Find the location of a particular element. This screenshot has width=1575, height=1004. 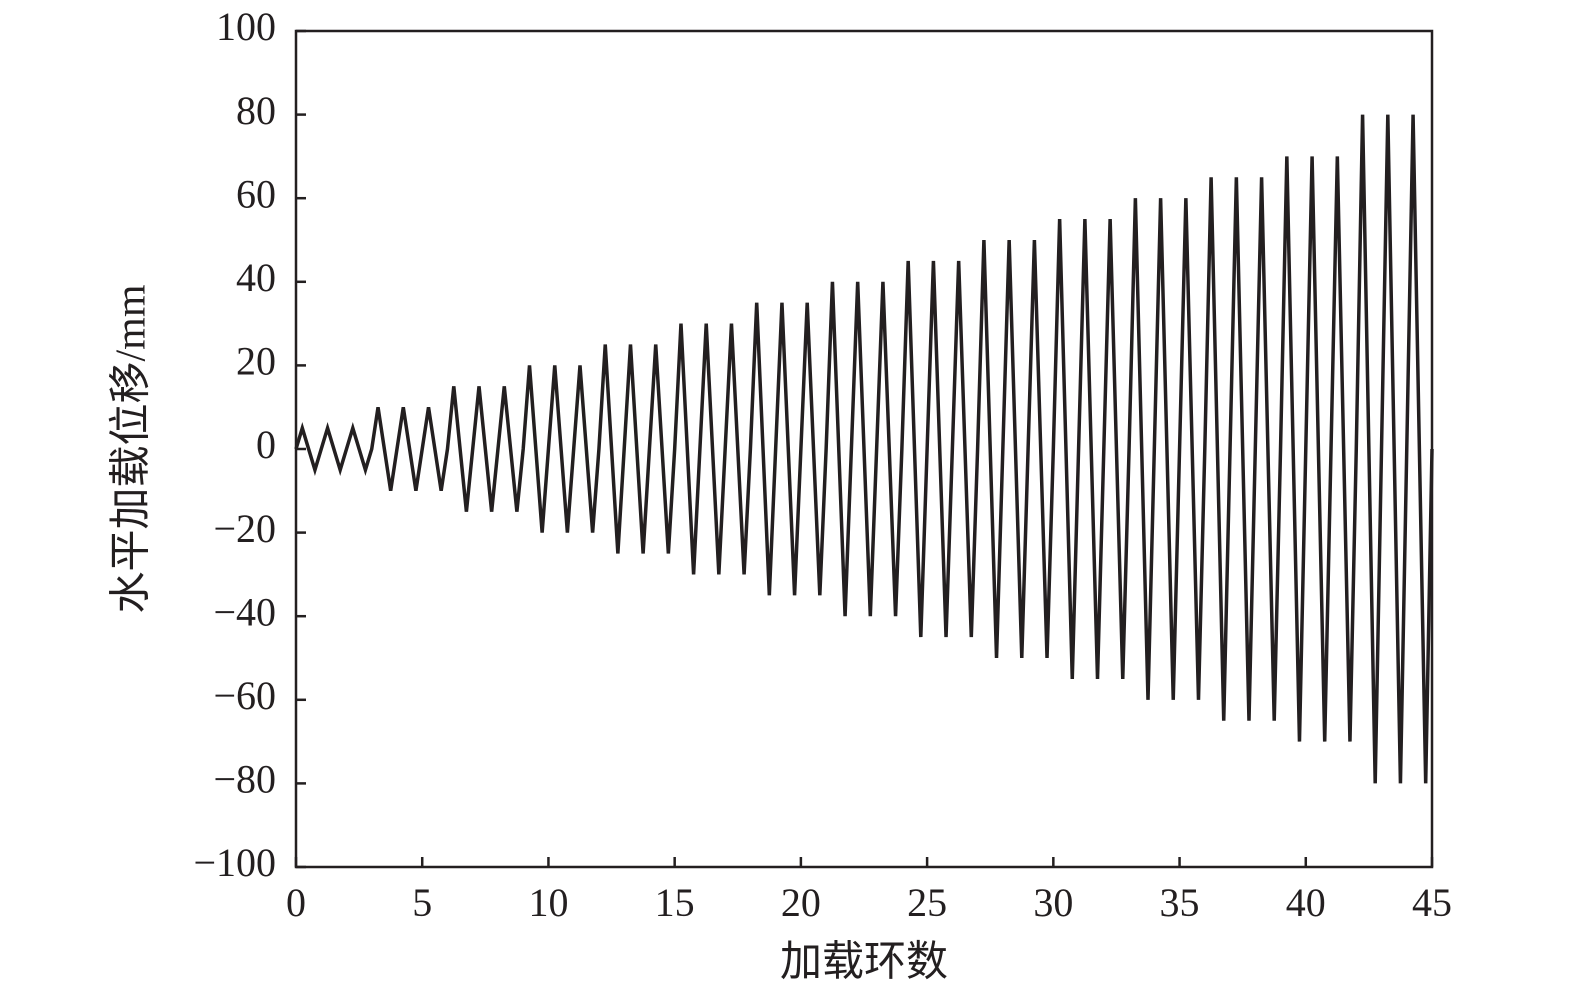

y-tick-label: −40 is located at coordinates (244, 611).